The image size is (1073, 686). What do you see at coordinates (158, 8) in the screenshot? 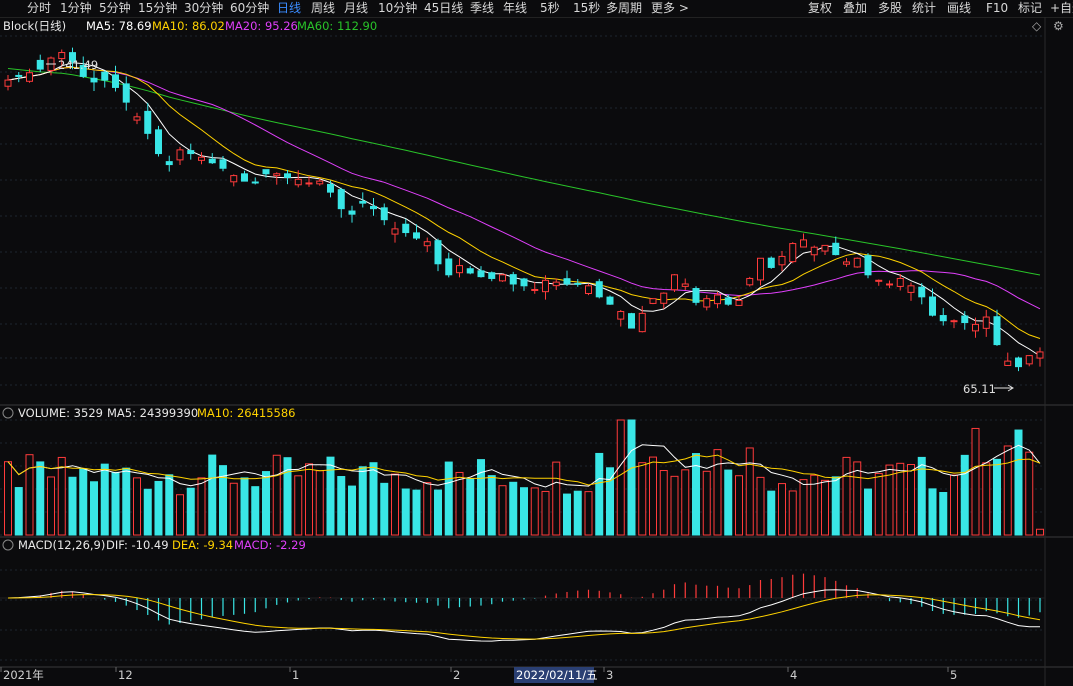
I see `period-tab-3: 15分钟` at bounding box center [158, 8].